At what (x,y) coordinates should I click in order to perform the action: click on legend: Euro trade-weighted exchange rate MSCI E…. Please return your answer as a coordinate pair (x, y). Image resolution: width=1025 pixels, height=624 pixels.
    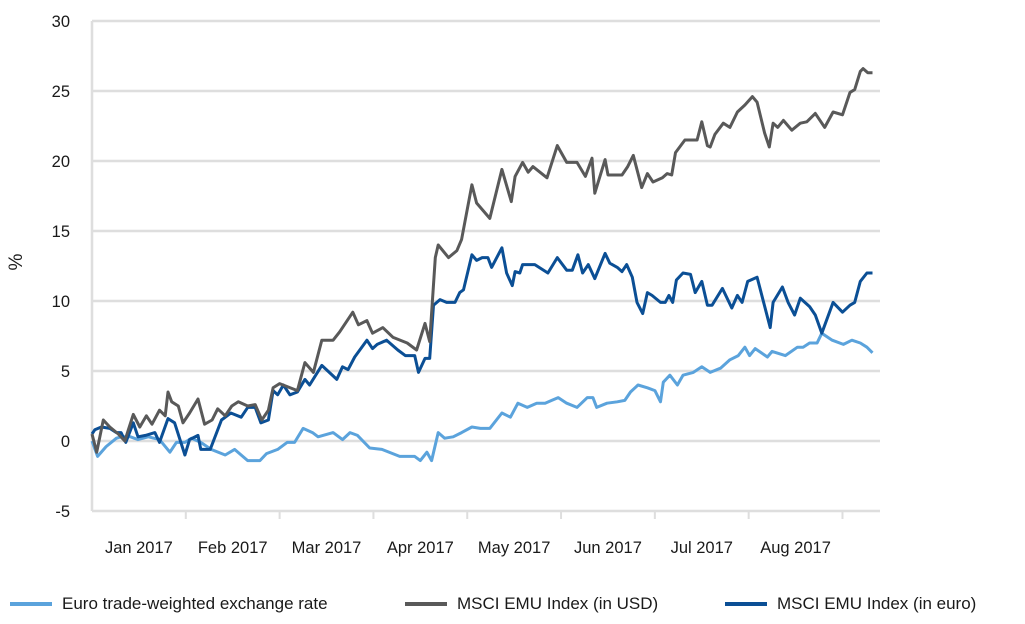
    Looking at the image, I should click on (512, 606).